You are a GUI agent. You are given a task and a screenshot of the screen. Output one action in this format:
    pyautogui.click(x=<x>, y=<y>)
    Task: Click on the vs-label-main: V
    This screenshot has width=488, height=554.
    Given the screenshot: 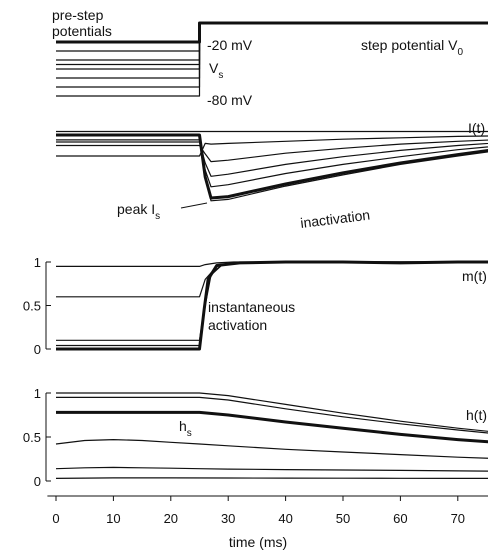 What is the action you would take?
    pyautogui.click(x=214, y=68)
    